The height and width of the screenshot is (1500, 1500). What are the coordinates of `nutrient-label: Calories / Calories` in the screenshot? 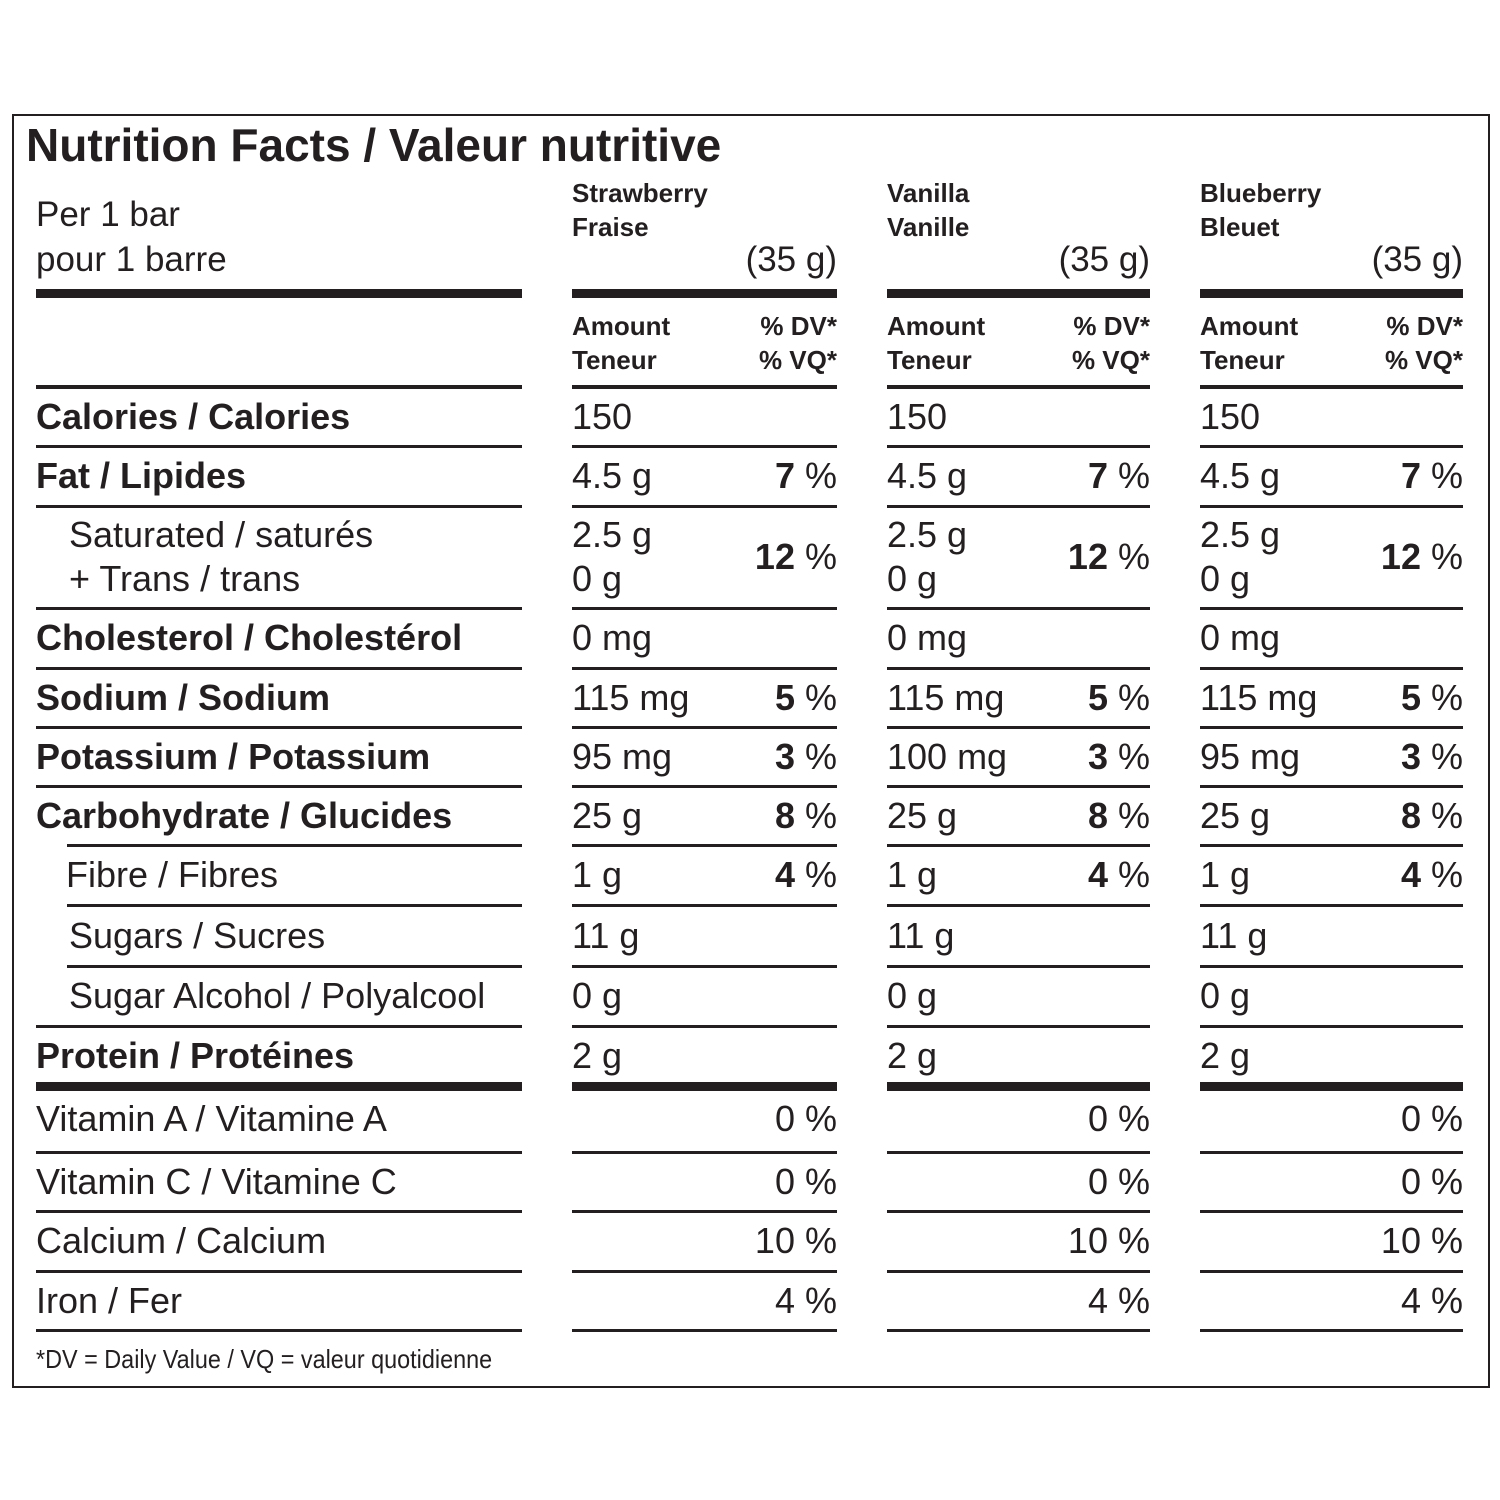 It's located at (193, 416).